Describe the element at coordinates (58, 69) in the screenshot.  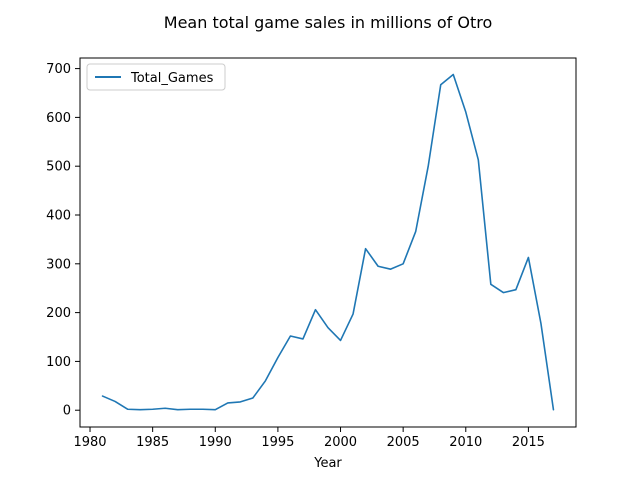
I see `y-tick-label-700: 700` at that location.